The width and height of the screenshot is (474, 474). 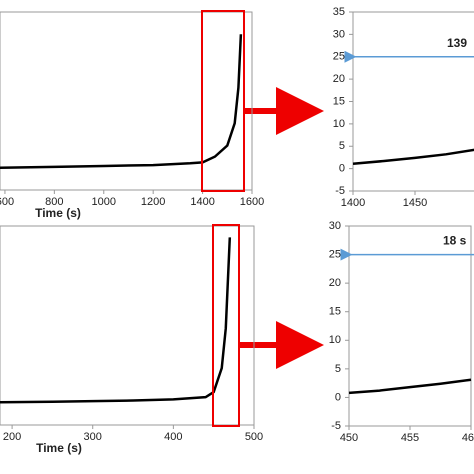 What do you see at coordinates (104, 202) in the screenshot?
I see `x-tick-label: 1000` at bounding box center [104, 202].